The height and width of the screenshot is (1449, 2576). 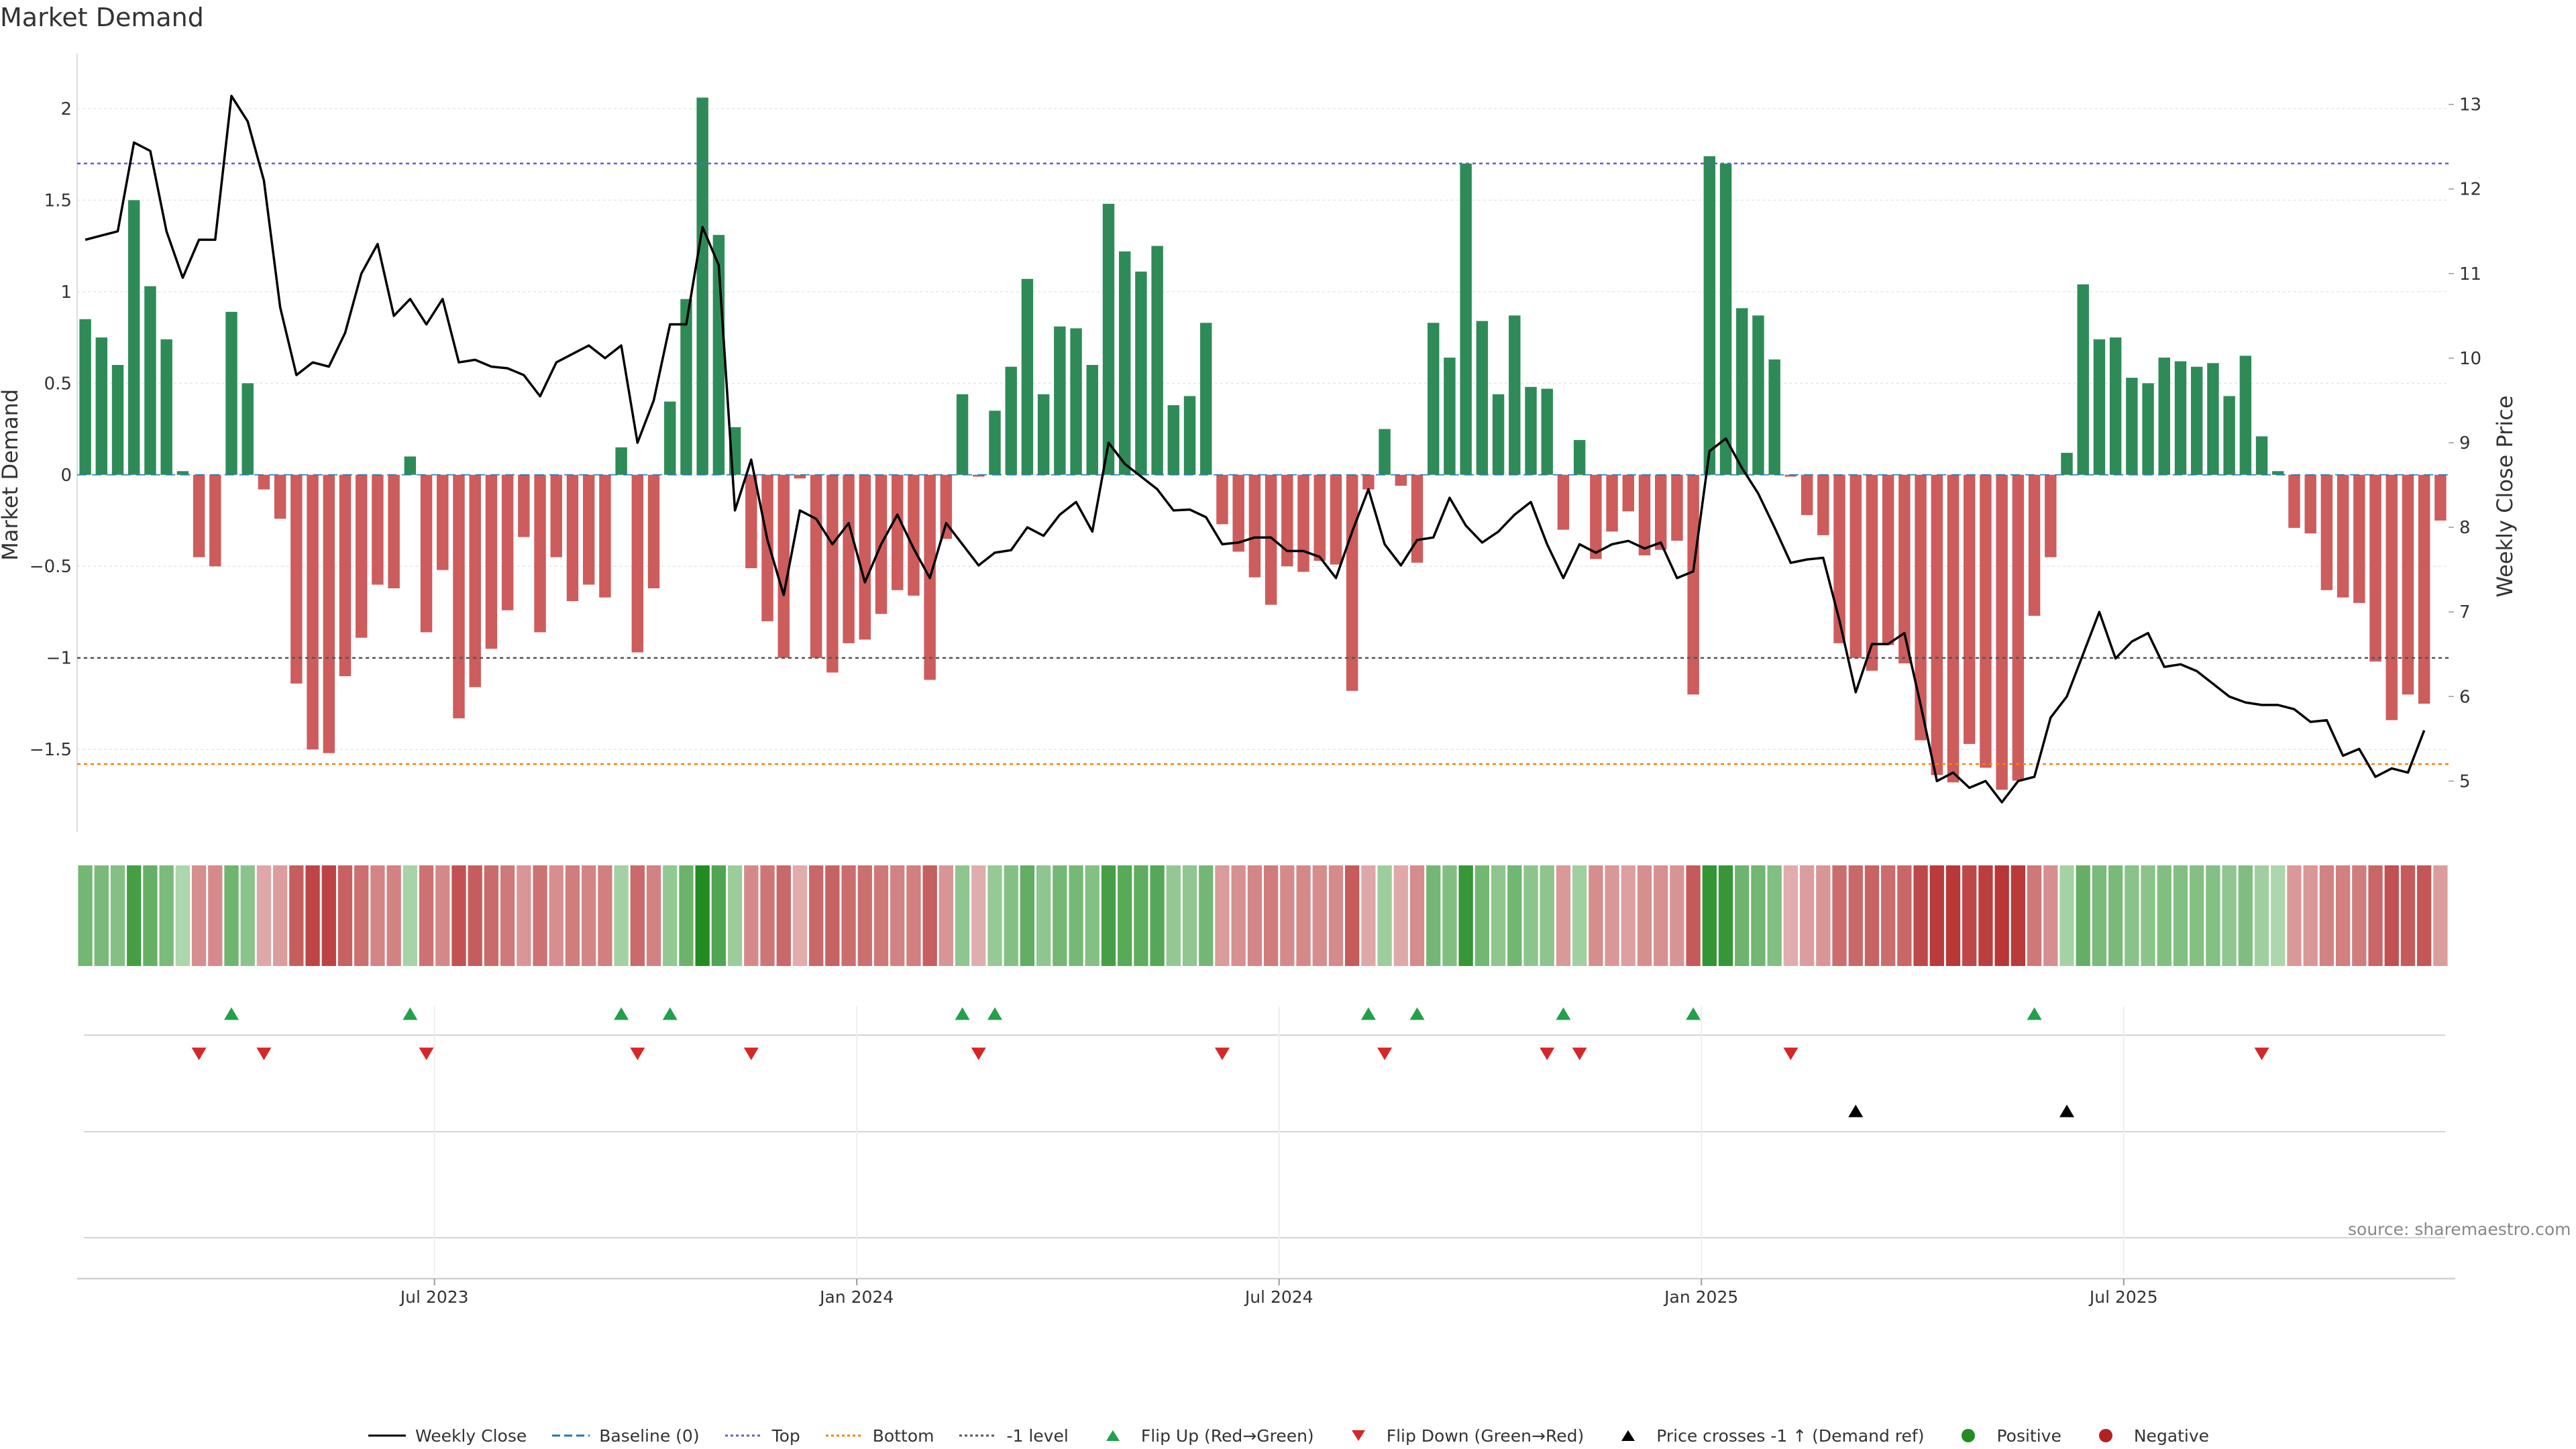 What do you see at coordinates (785, 1436) in the screenshot?
I see `legend-label: Top` at bounding box center [785, 1436].